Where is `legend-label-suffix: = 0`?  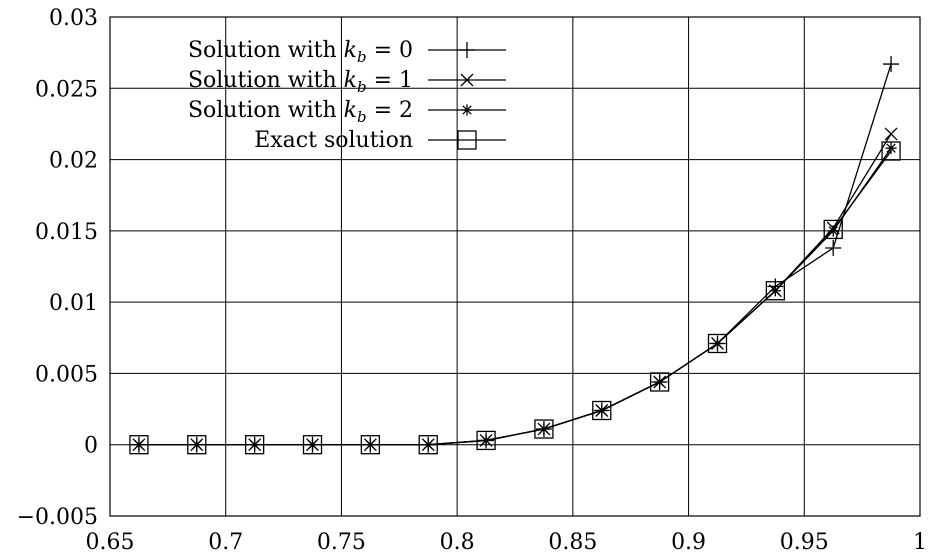 legend-label-suffix: = 0 is located at coordinates (390, 50).